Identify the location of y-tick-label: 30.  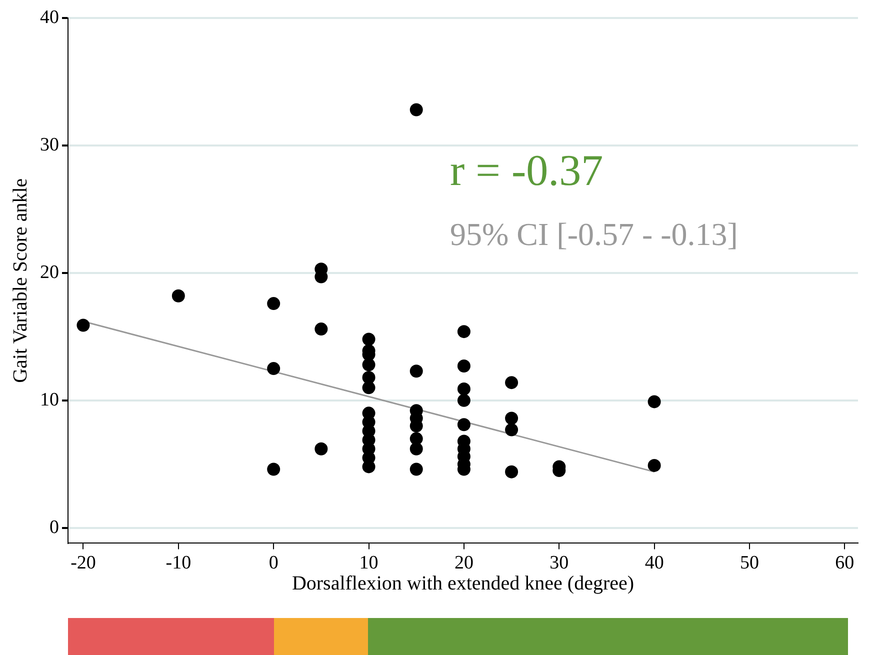
(49, 145).